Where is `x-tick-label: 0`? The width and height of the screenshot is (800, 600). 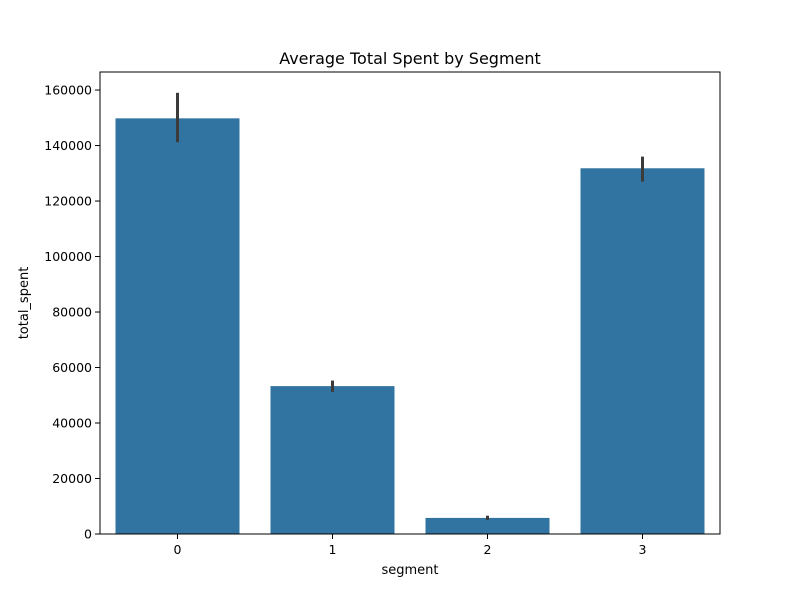 x-tick-label: 0 is located at coordinates (178, 549).